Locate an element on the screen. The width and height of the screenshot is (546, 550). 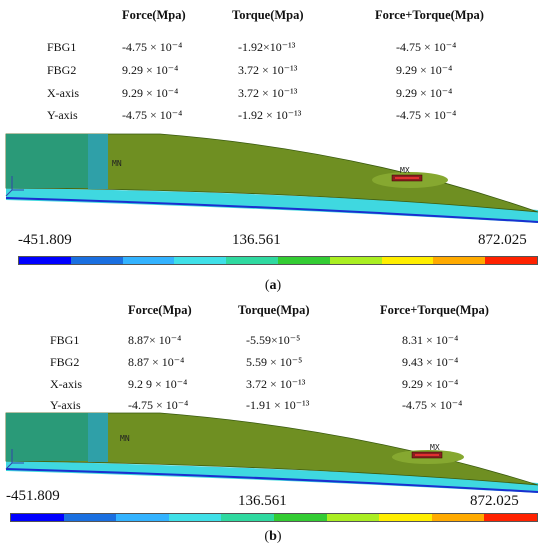
cell: 8.87× 10⁻⁴ is located at coordinates (155, 340).